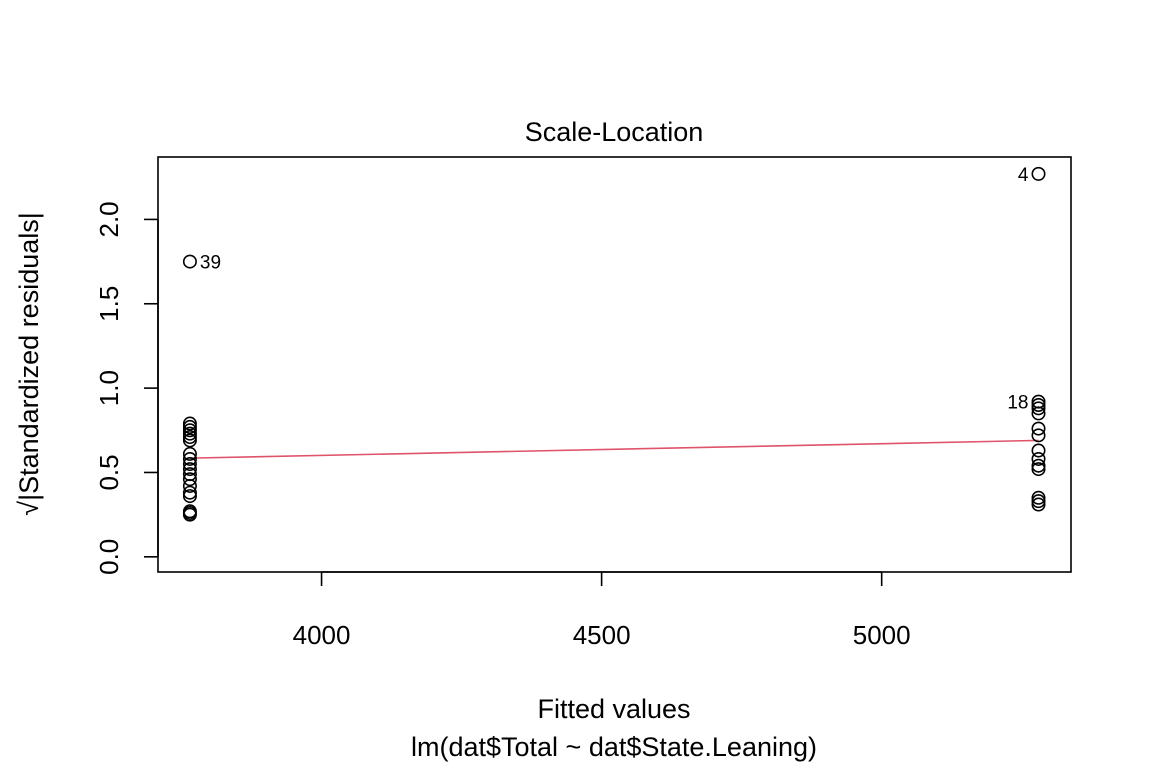 The width and height of the screenshot is (1152, 768). I want to click on chart-subtitle: lm(dat$Total ~ dat$State.Leaning), so click(614, 747).